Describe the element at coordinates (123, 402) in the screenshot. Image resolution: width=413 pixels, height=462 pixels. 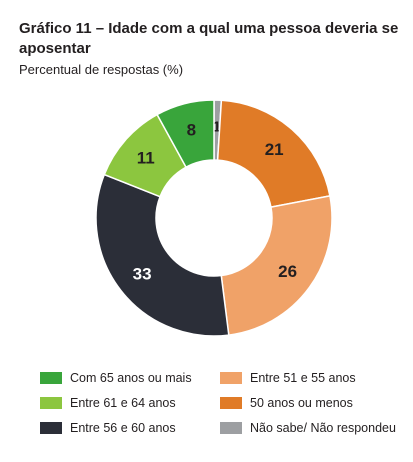
I see `legend-label-4: Entre 61 e 64 anos` at that location.